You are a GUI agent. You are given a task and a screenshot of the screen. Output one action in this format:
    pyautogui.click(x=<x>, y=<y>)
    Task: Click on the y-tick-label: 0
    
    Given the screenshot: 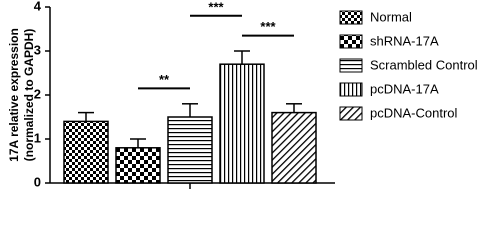 What is the action you would take?
    pyautogui.click(x=37, y=181)
    